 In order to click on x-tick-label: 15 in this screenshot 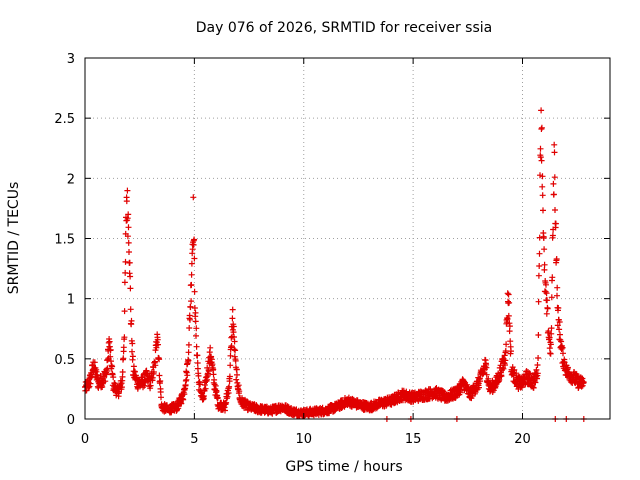, I will do `click(413, 439)`.